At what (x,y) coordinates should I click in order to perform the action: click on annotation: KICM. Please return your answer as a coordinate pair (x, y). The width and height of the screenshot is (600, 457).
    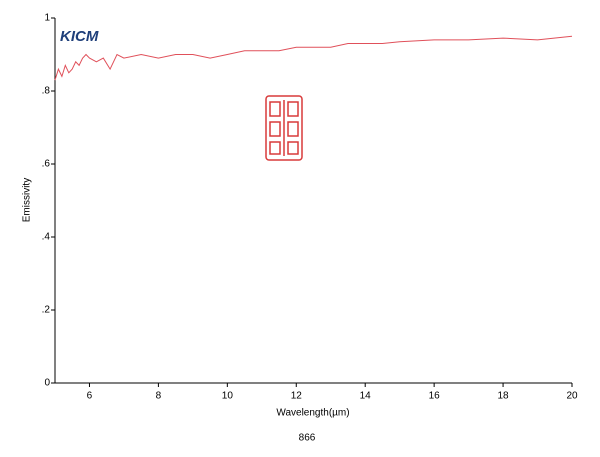
    Looking at the image, I should click on (79, 36).